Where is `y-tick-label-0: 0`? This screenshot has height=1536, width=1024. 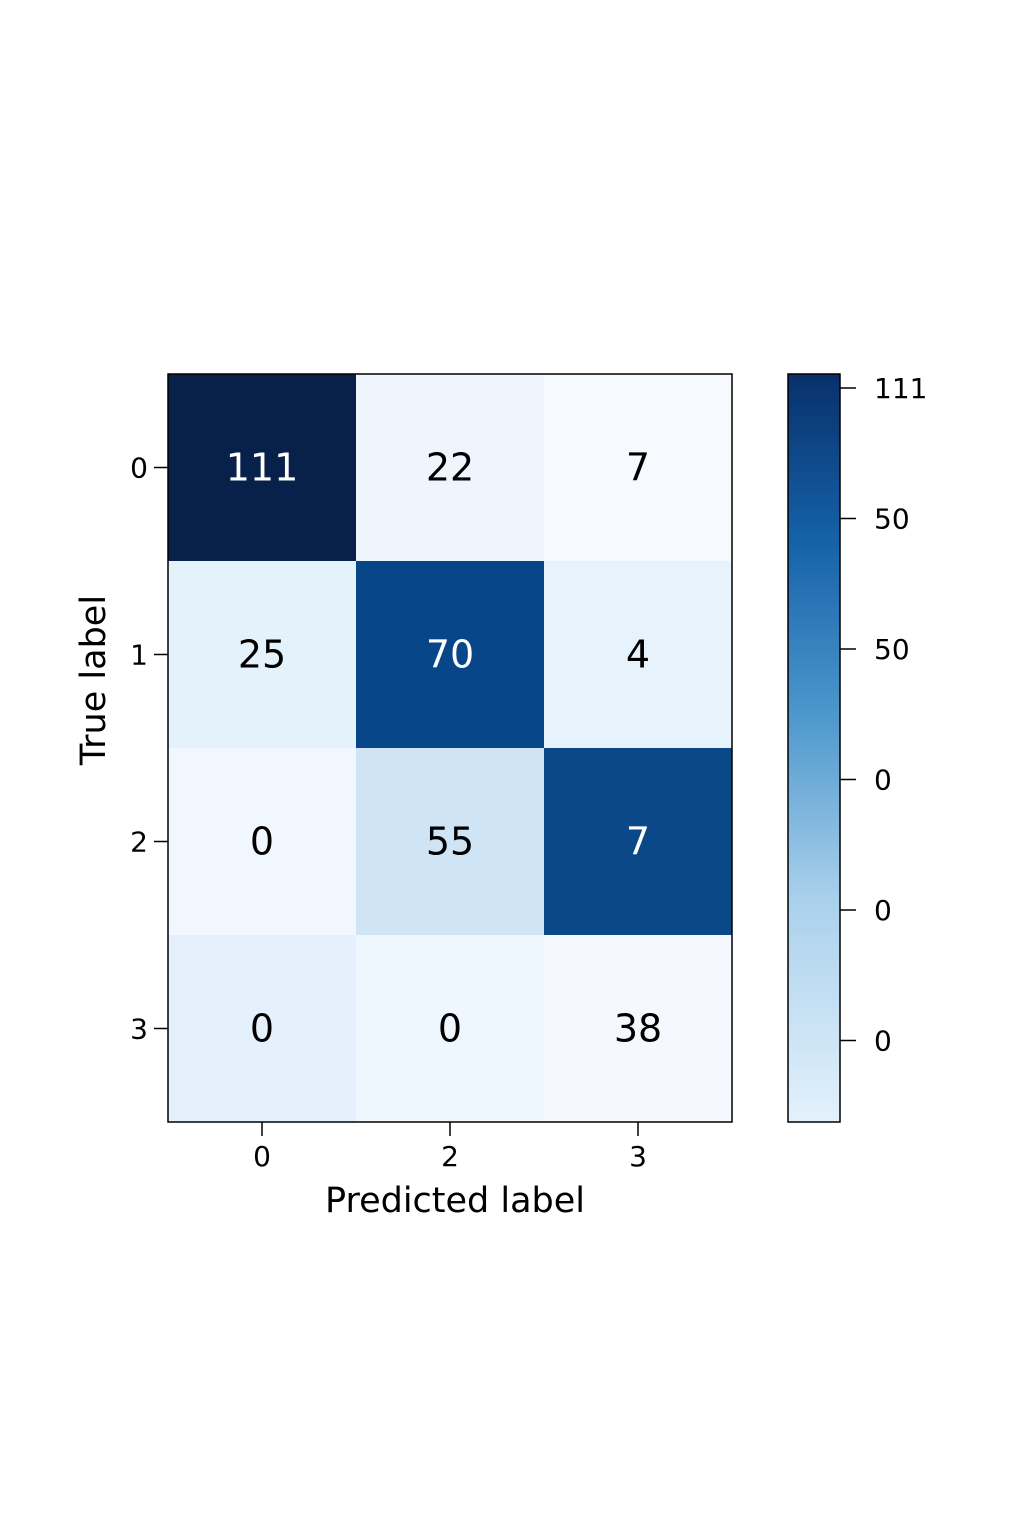 y-tick-label-0: 0 is located at coordinates (139, 468).